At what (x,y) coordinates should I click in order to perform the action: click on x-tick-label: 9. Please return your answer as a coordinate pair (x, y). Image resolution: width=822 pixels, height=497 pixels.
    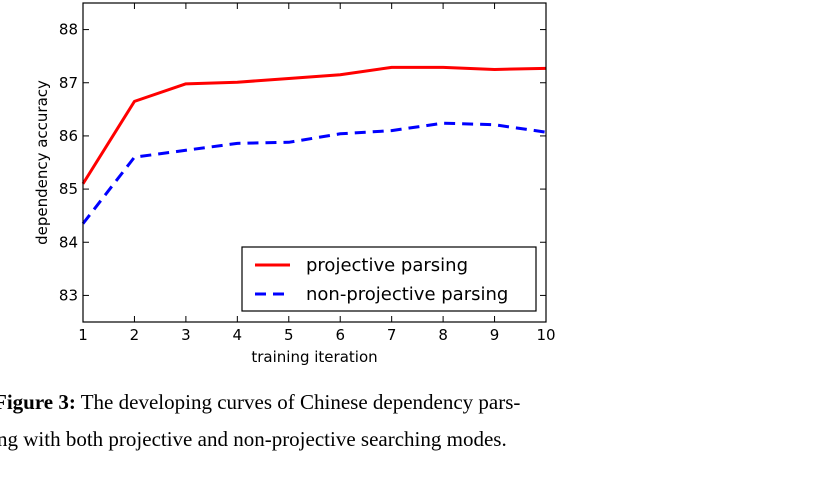
    Looking at the image, I should click on (495, 335).